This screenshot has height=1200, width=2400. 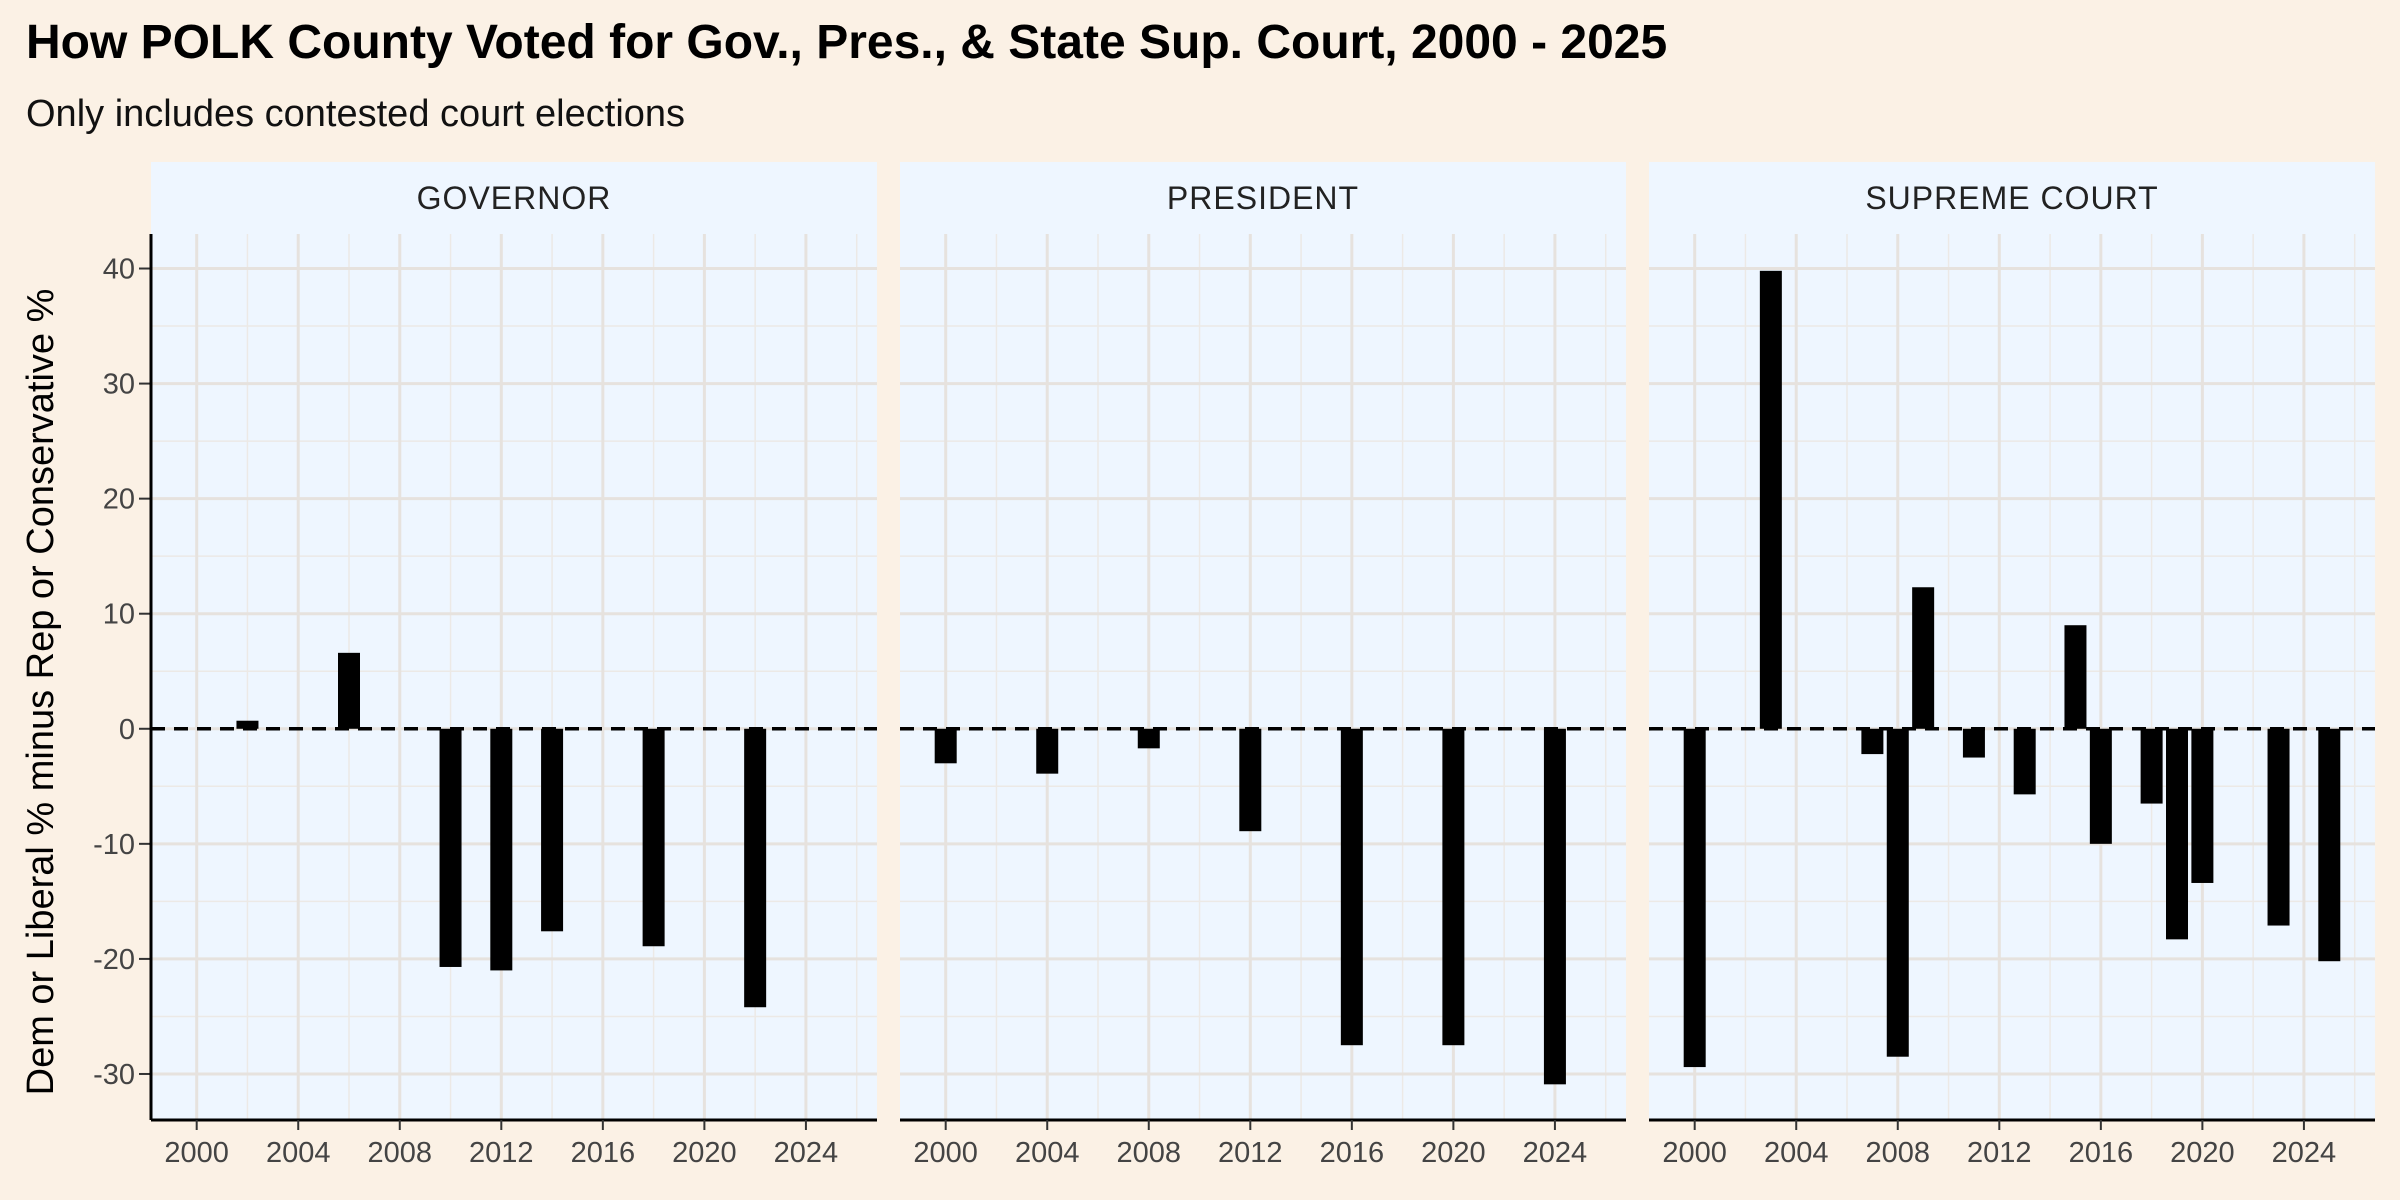 I want to click on y-tick-label: 0, so click(x=127, y=730).